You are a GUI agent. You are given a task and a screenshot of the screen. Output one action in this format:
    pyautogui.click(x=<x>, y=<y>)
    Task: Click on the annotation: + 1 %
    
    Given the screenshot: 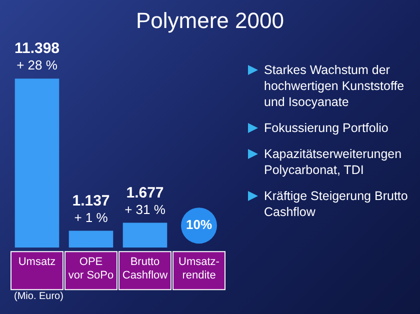 What is the action you would take?
    pyautogui.click(x=91, y=217)
    